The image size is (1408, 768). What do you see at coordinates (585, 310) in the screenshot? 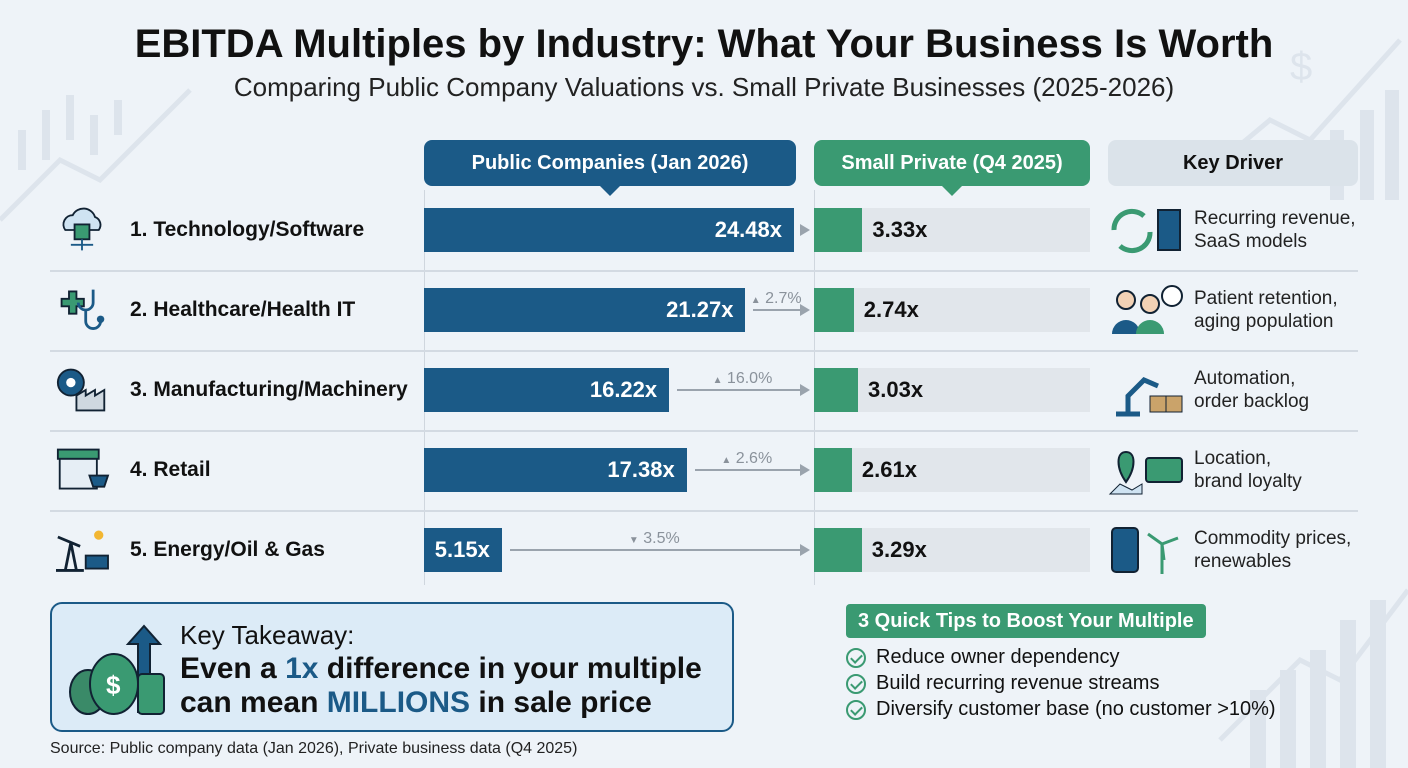
I see `public-bar: 21.27x` at bounding box center [585, 310].